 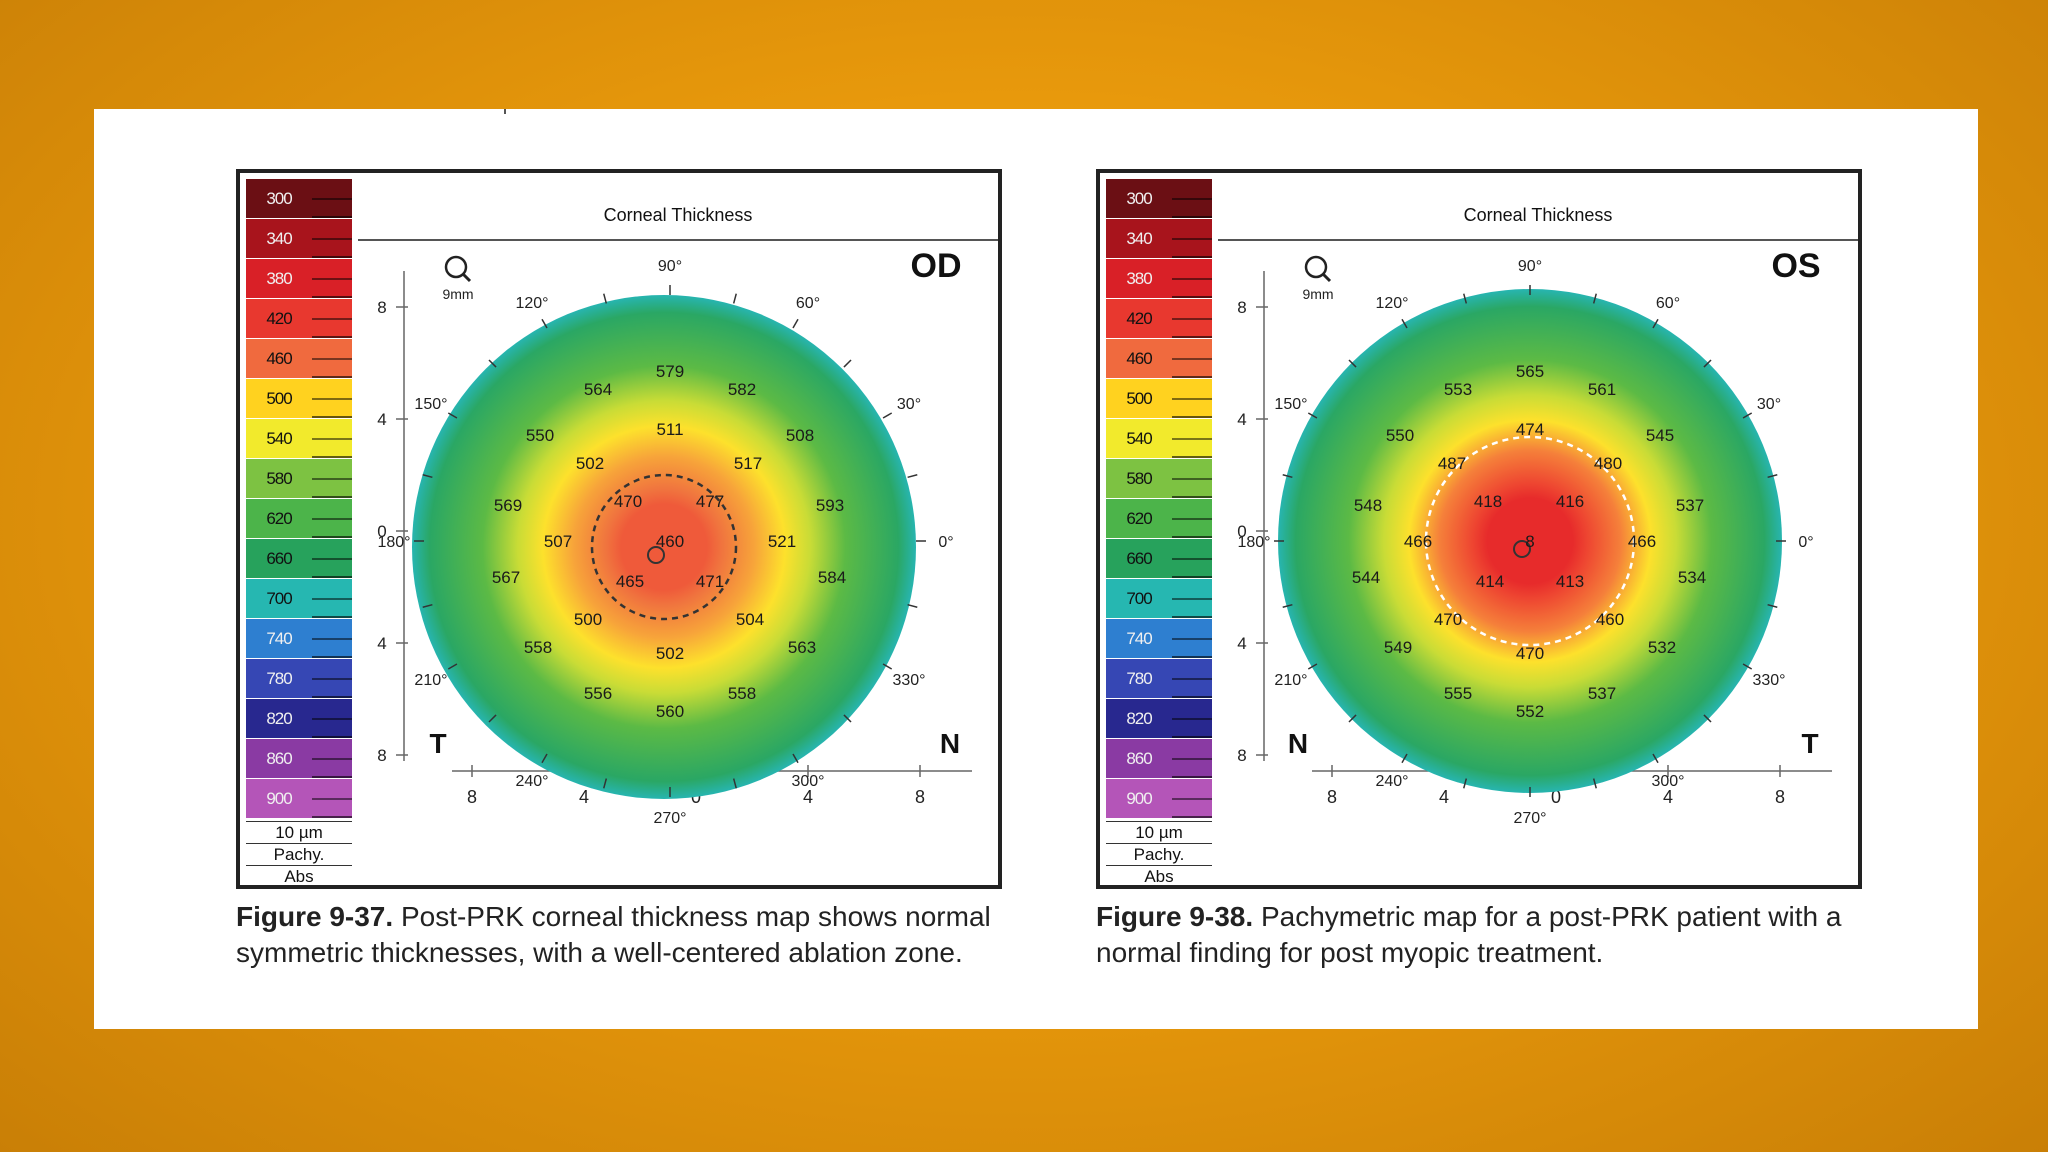 What do you see at coordinates (950, 743) in the screenshot?
I see `orientation-label-right: N` at bounding box center [950, 743].